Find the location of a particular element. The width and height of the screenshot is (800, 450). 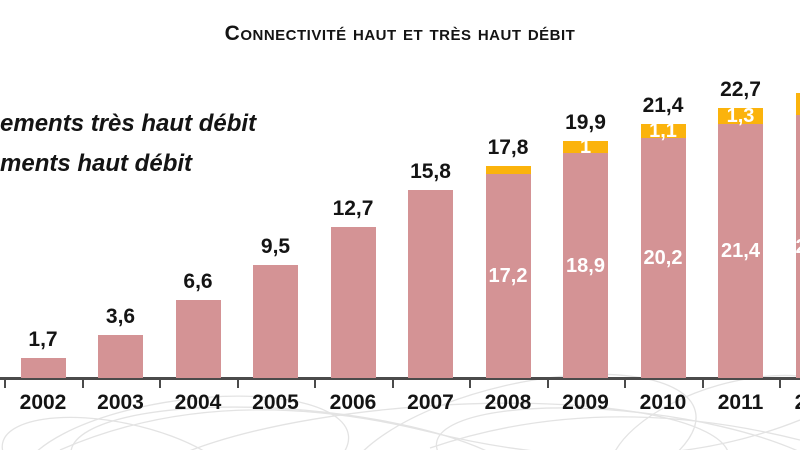

bar-total-label: 3,6 is located at coordinates (120, 317).